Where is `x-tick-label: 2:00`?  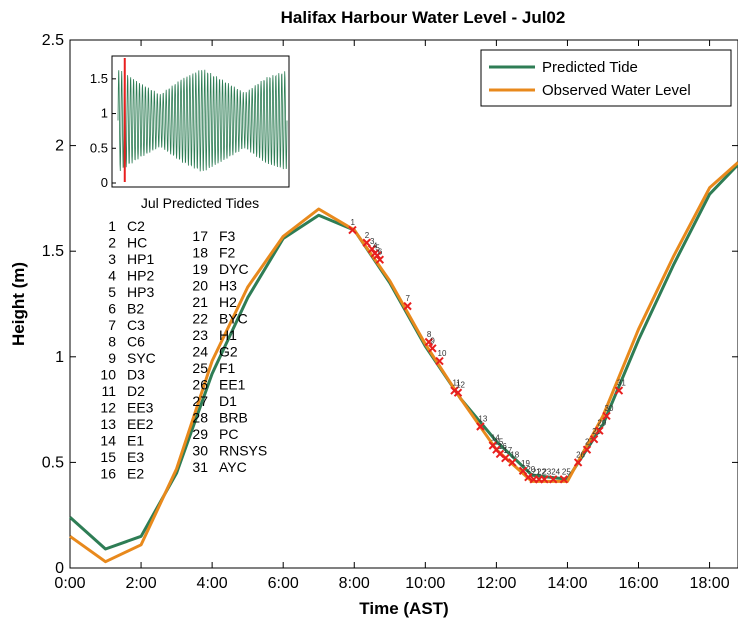 x-tick-label: 2:00 is located at coordinates (140, 583).